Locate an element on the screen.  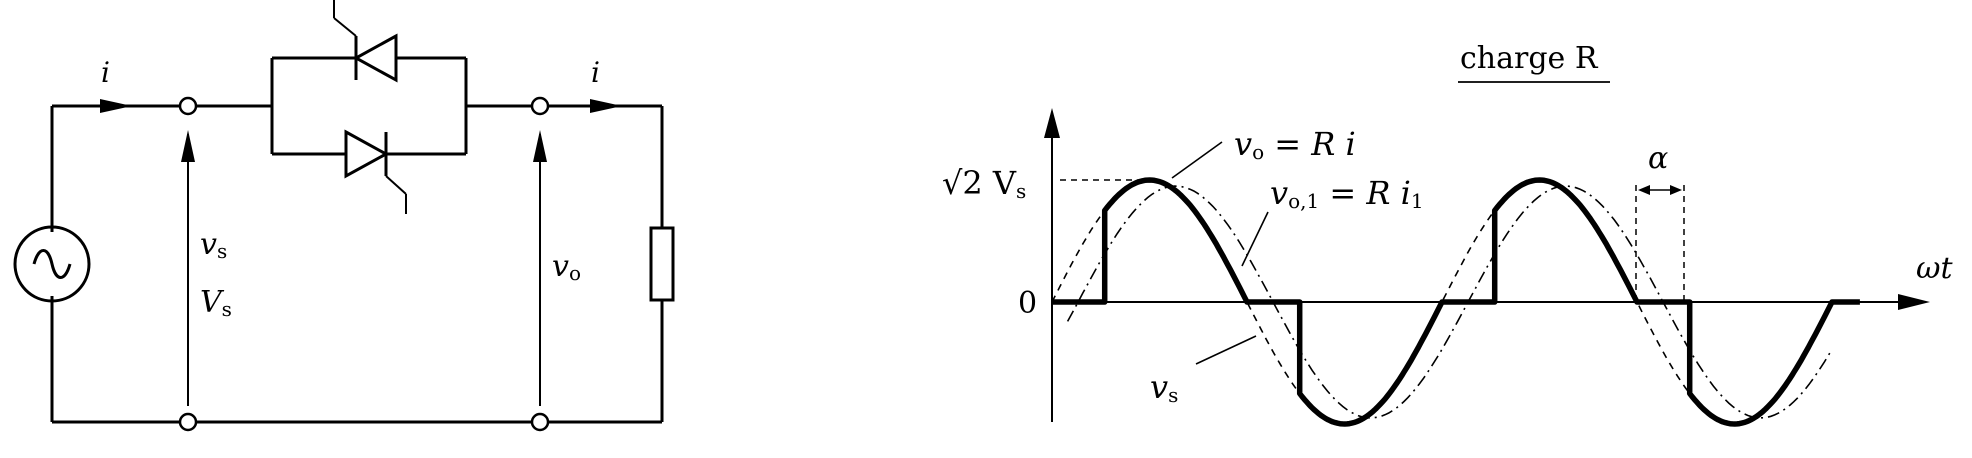
resistor-icon is located at coordinates (662, 264).